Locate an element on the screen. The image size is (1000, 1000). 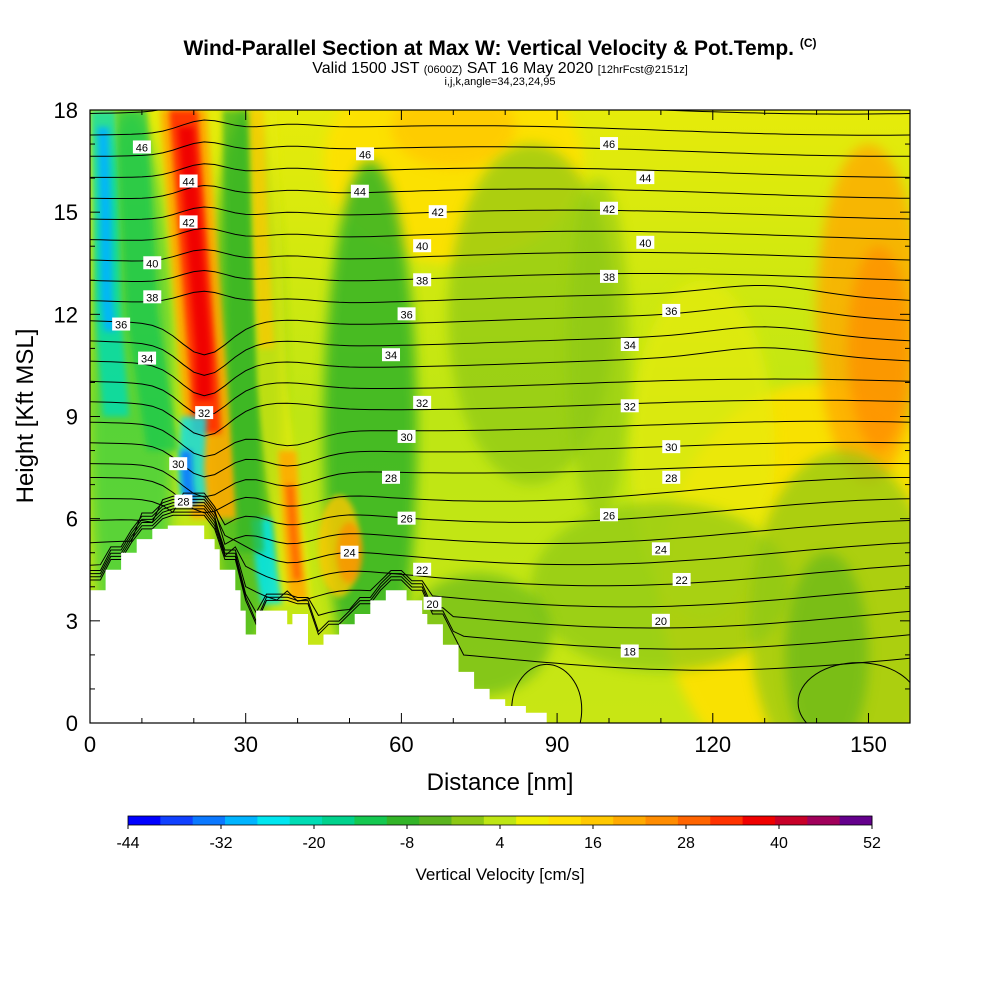
y-tick-label: 9 is located at coordinates (72, 417).